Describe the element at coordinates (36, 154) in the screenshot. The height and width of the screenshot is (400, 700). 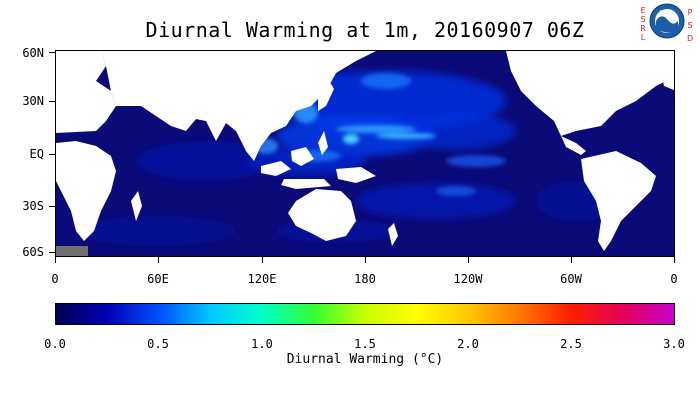
I see `lat-label-eq: EQ` at that location.